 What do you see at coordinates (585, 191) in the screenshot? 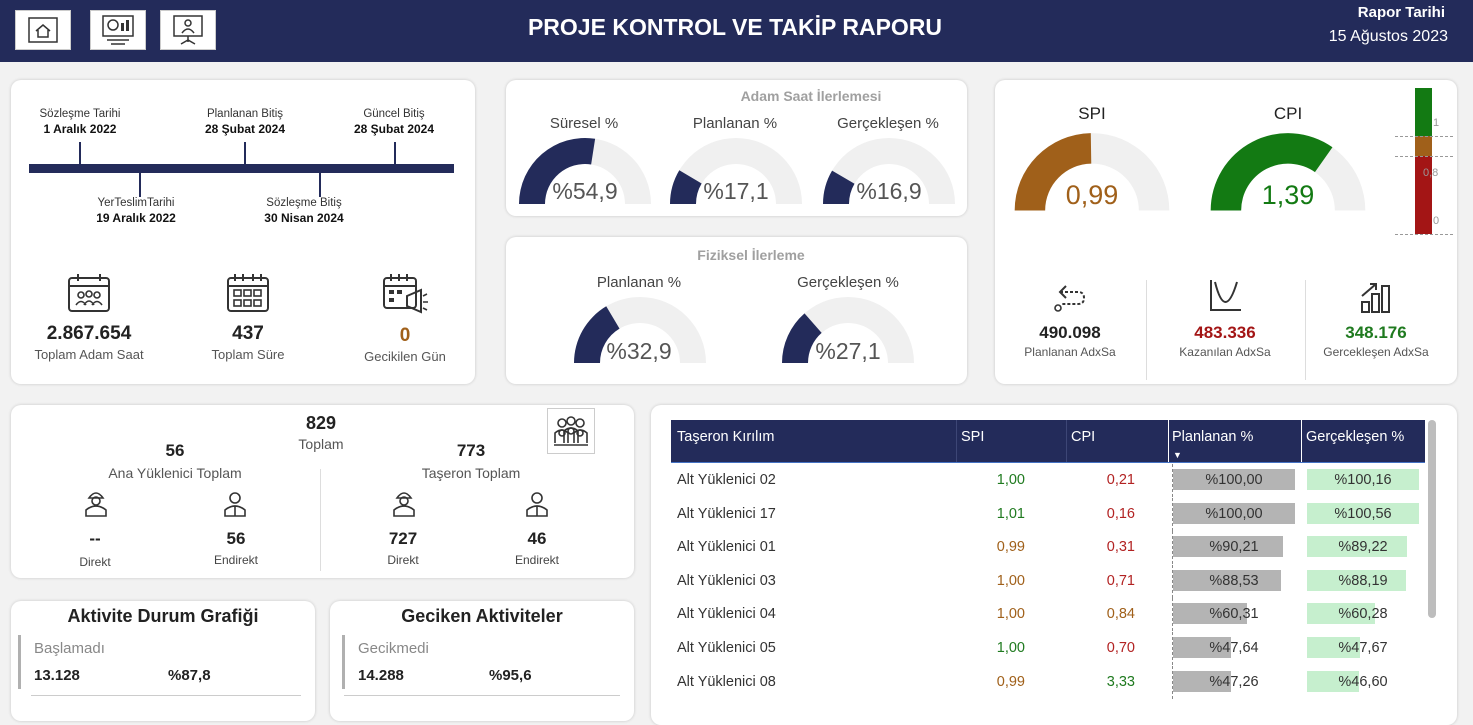
I see `gauge-value: %54,9` at bounding box center [585, 191].